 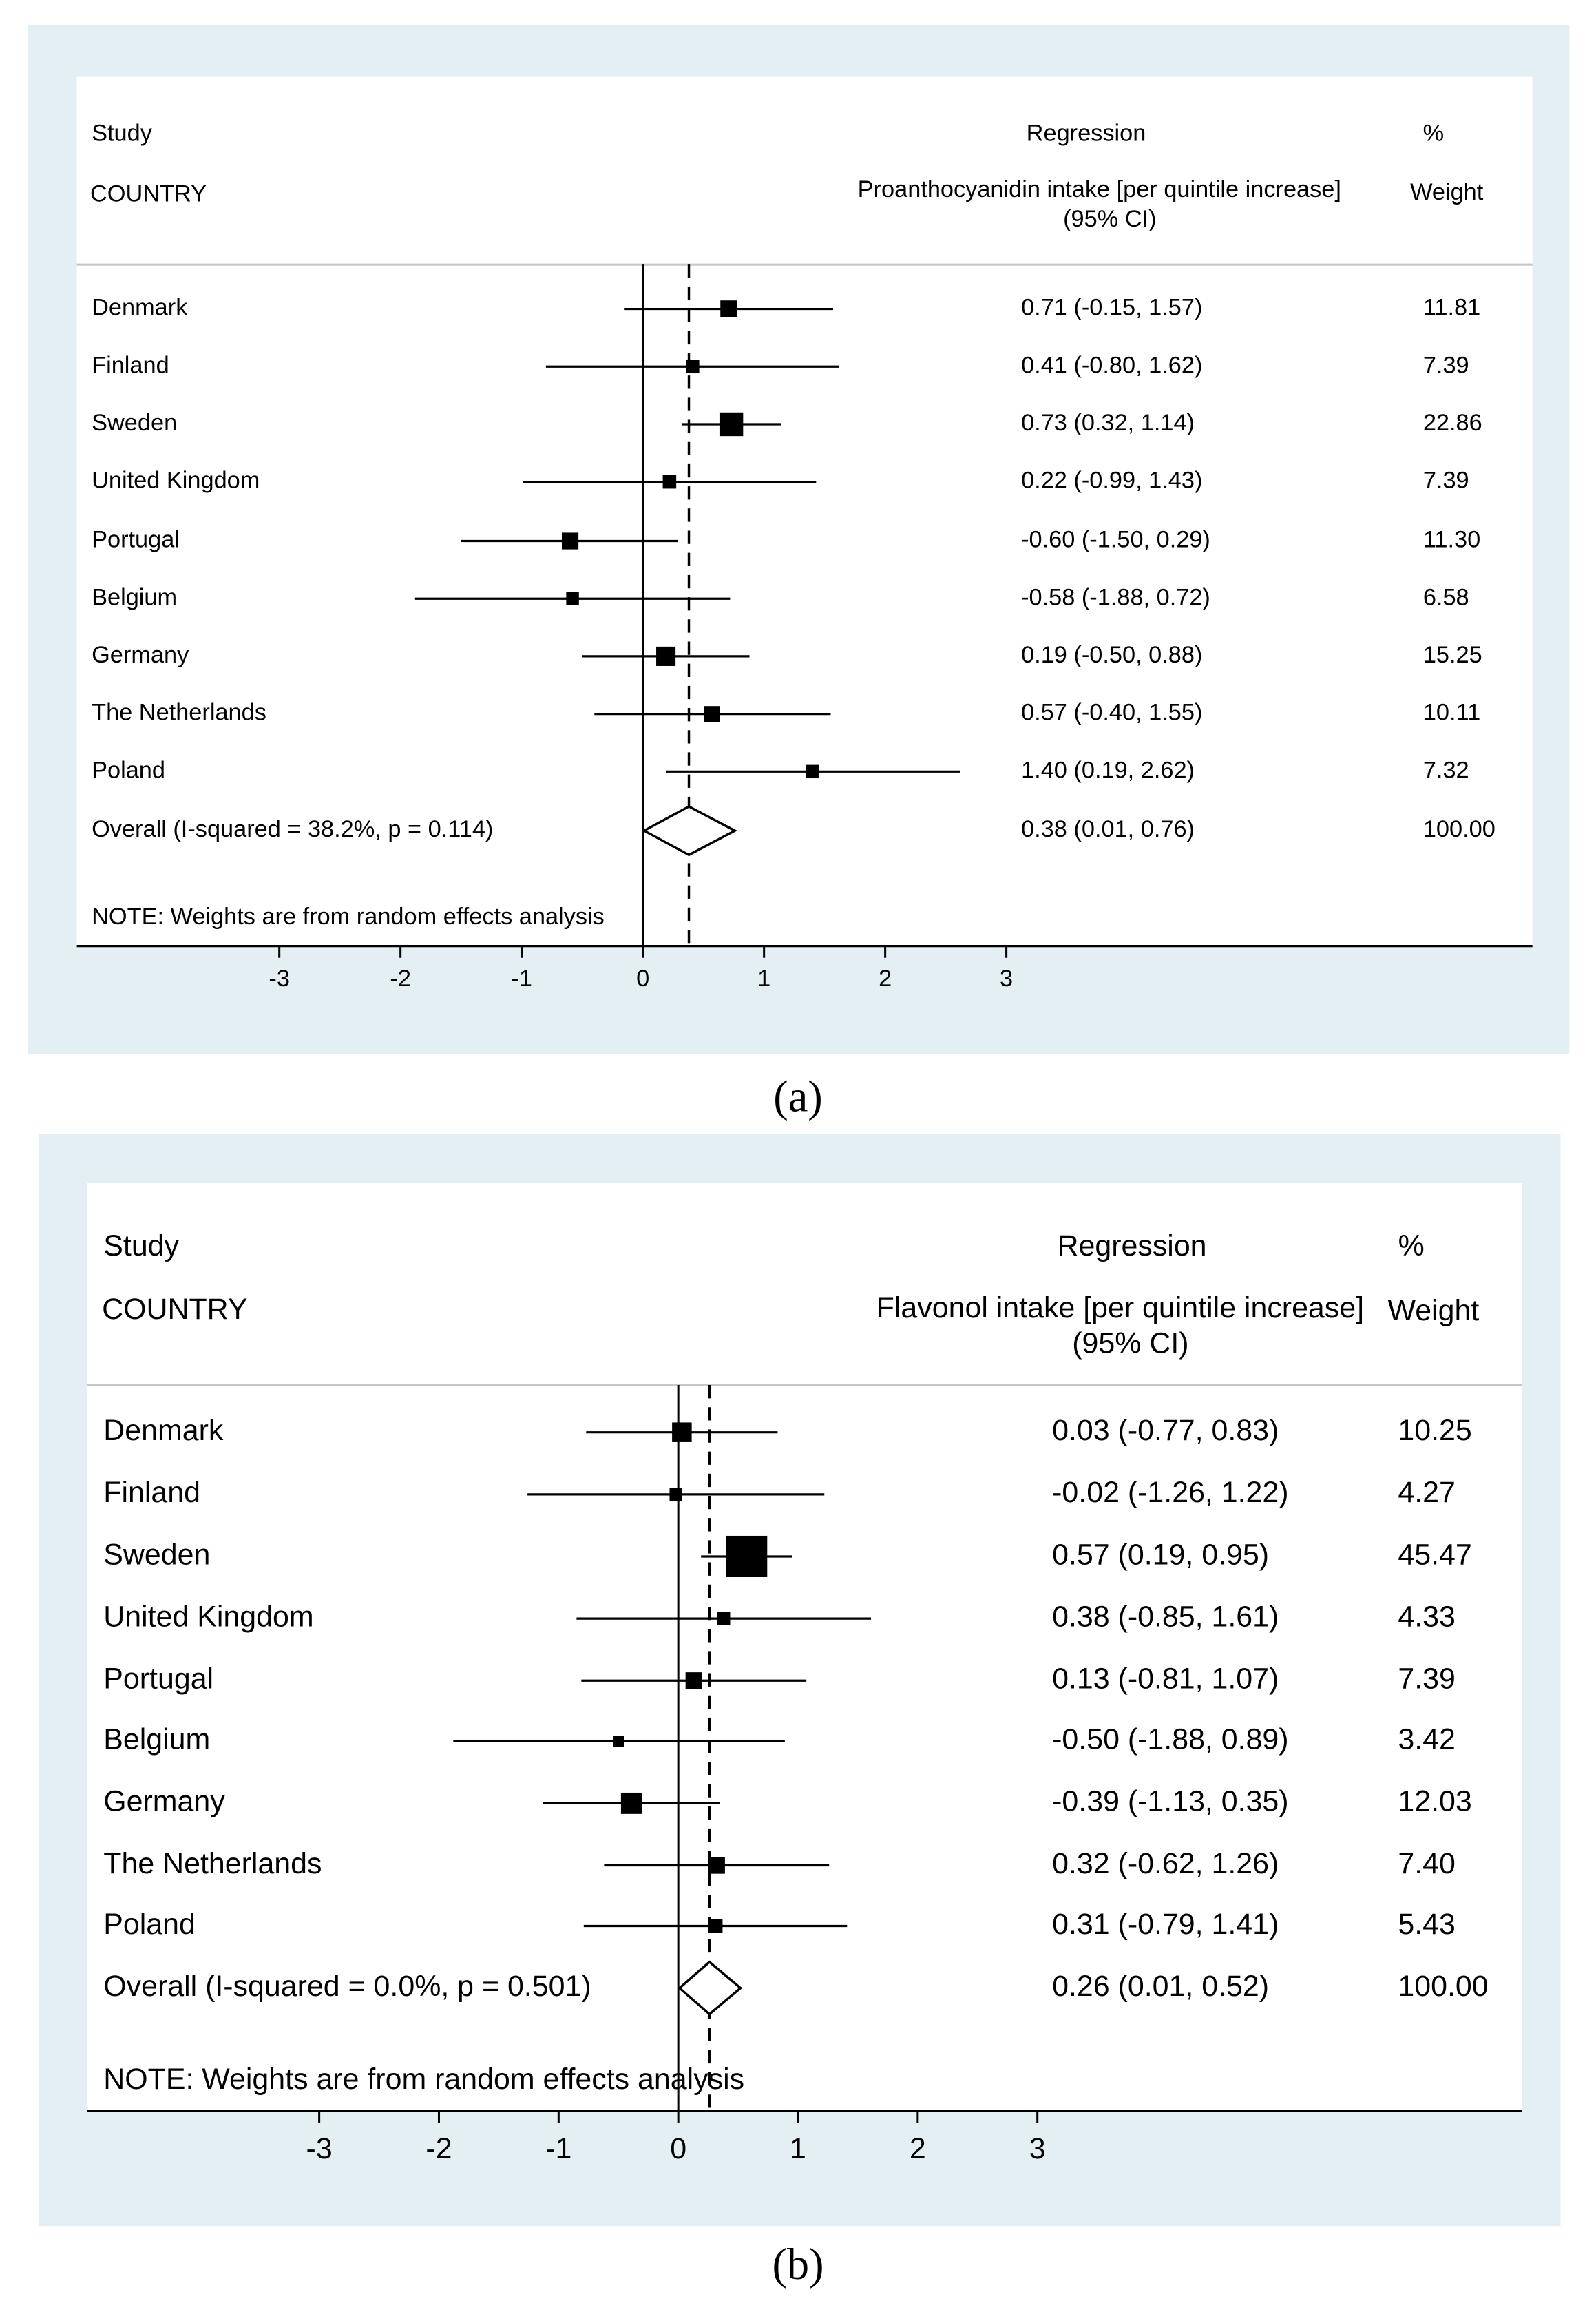 I want to click on study-name: Finland, so click(x=130, y=365).